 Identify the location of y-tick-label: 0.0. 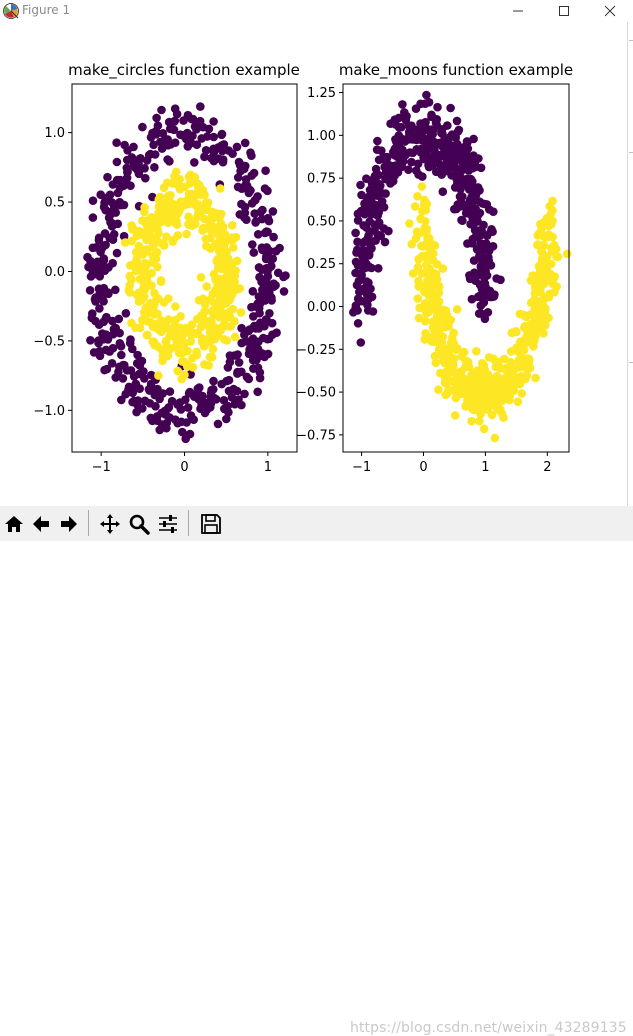
(54, 272).